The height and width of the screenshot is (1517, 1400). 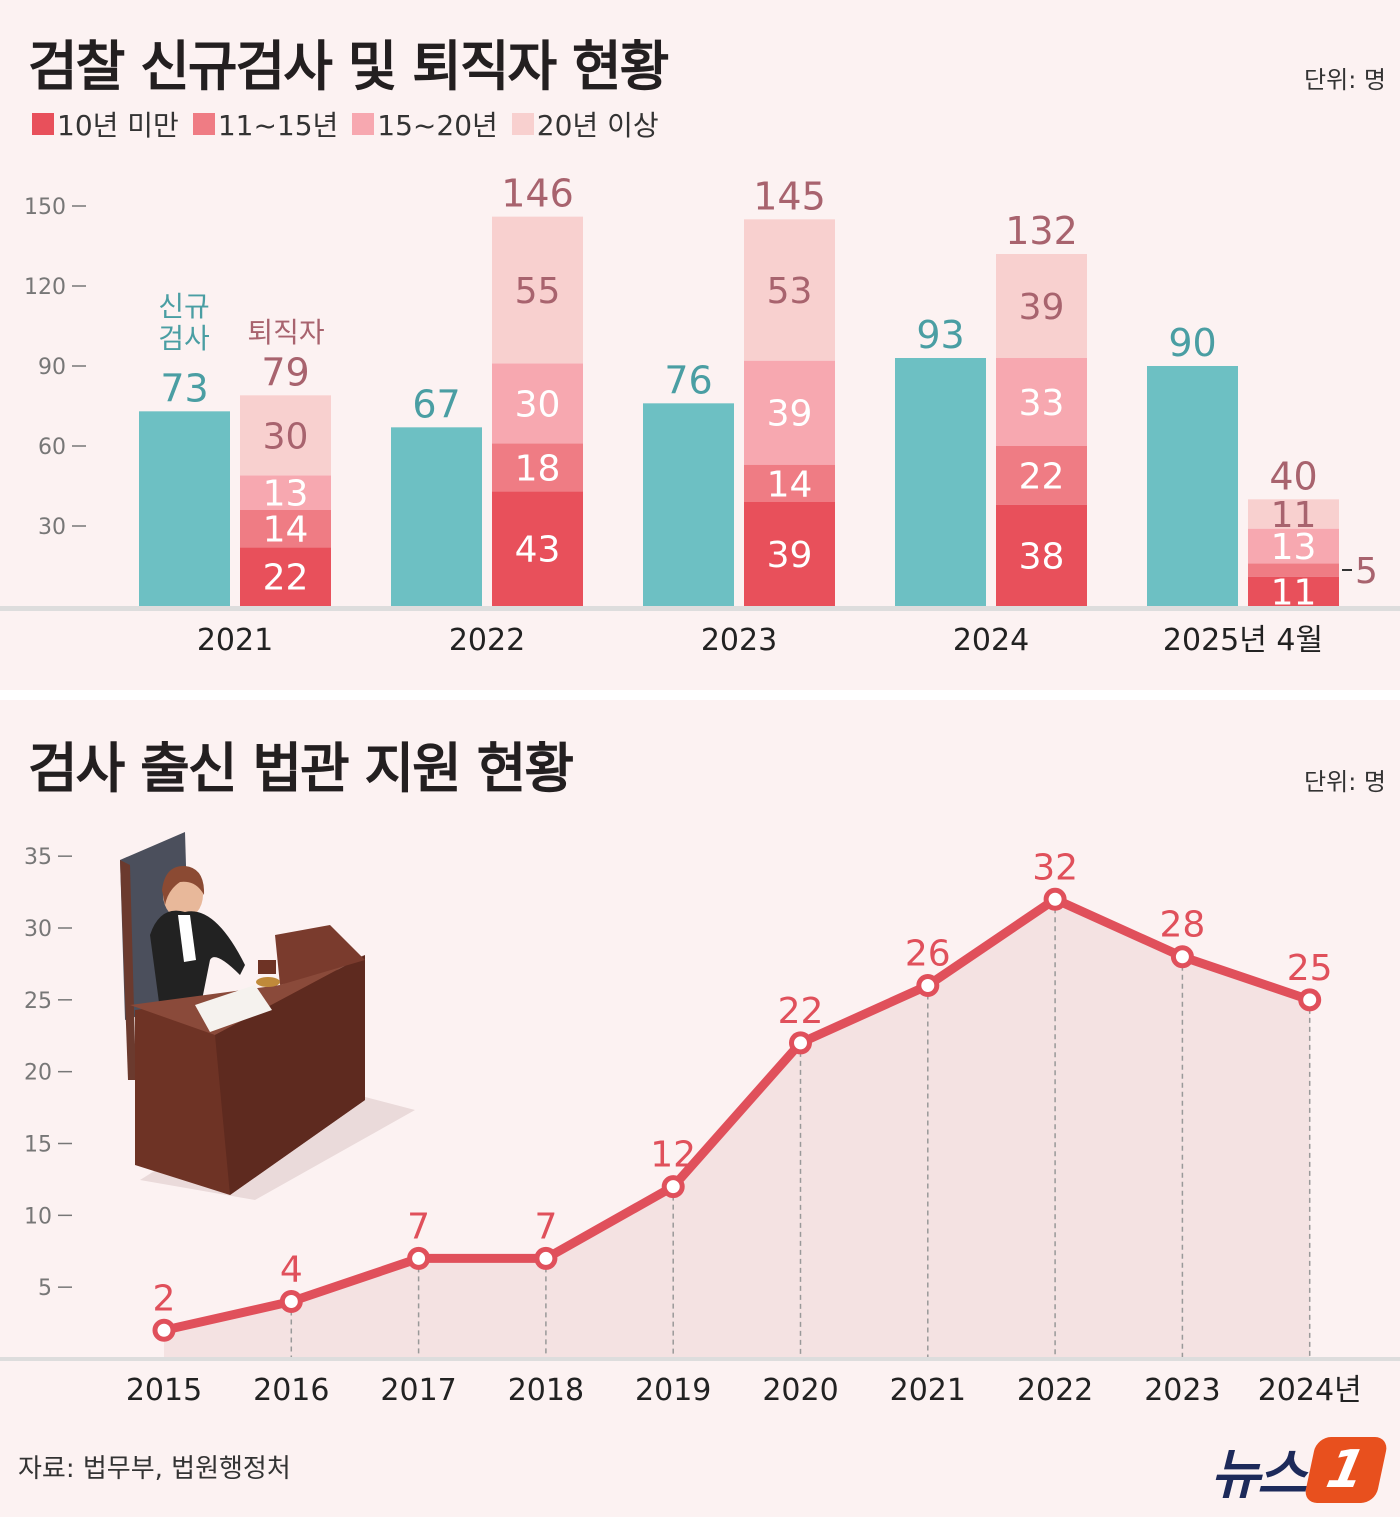 I want to click on y-tick-label: 150, so click(x=45, y=207).